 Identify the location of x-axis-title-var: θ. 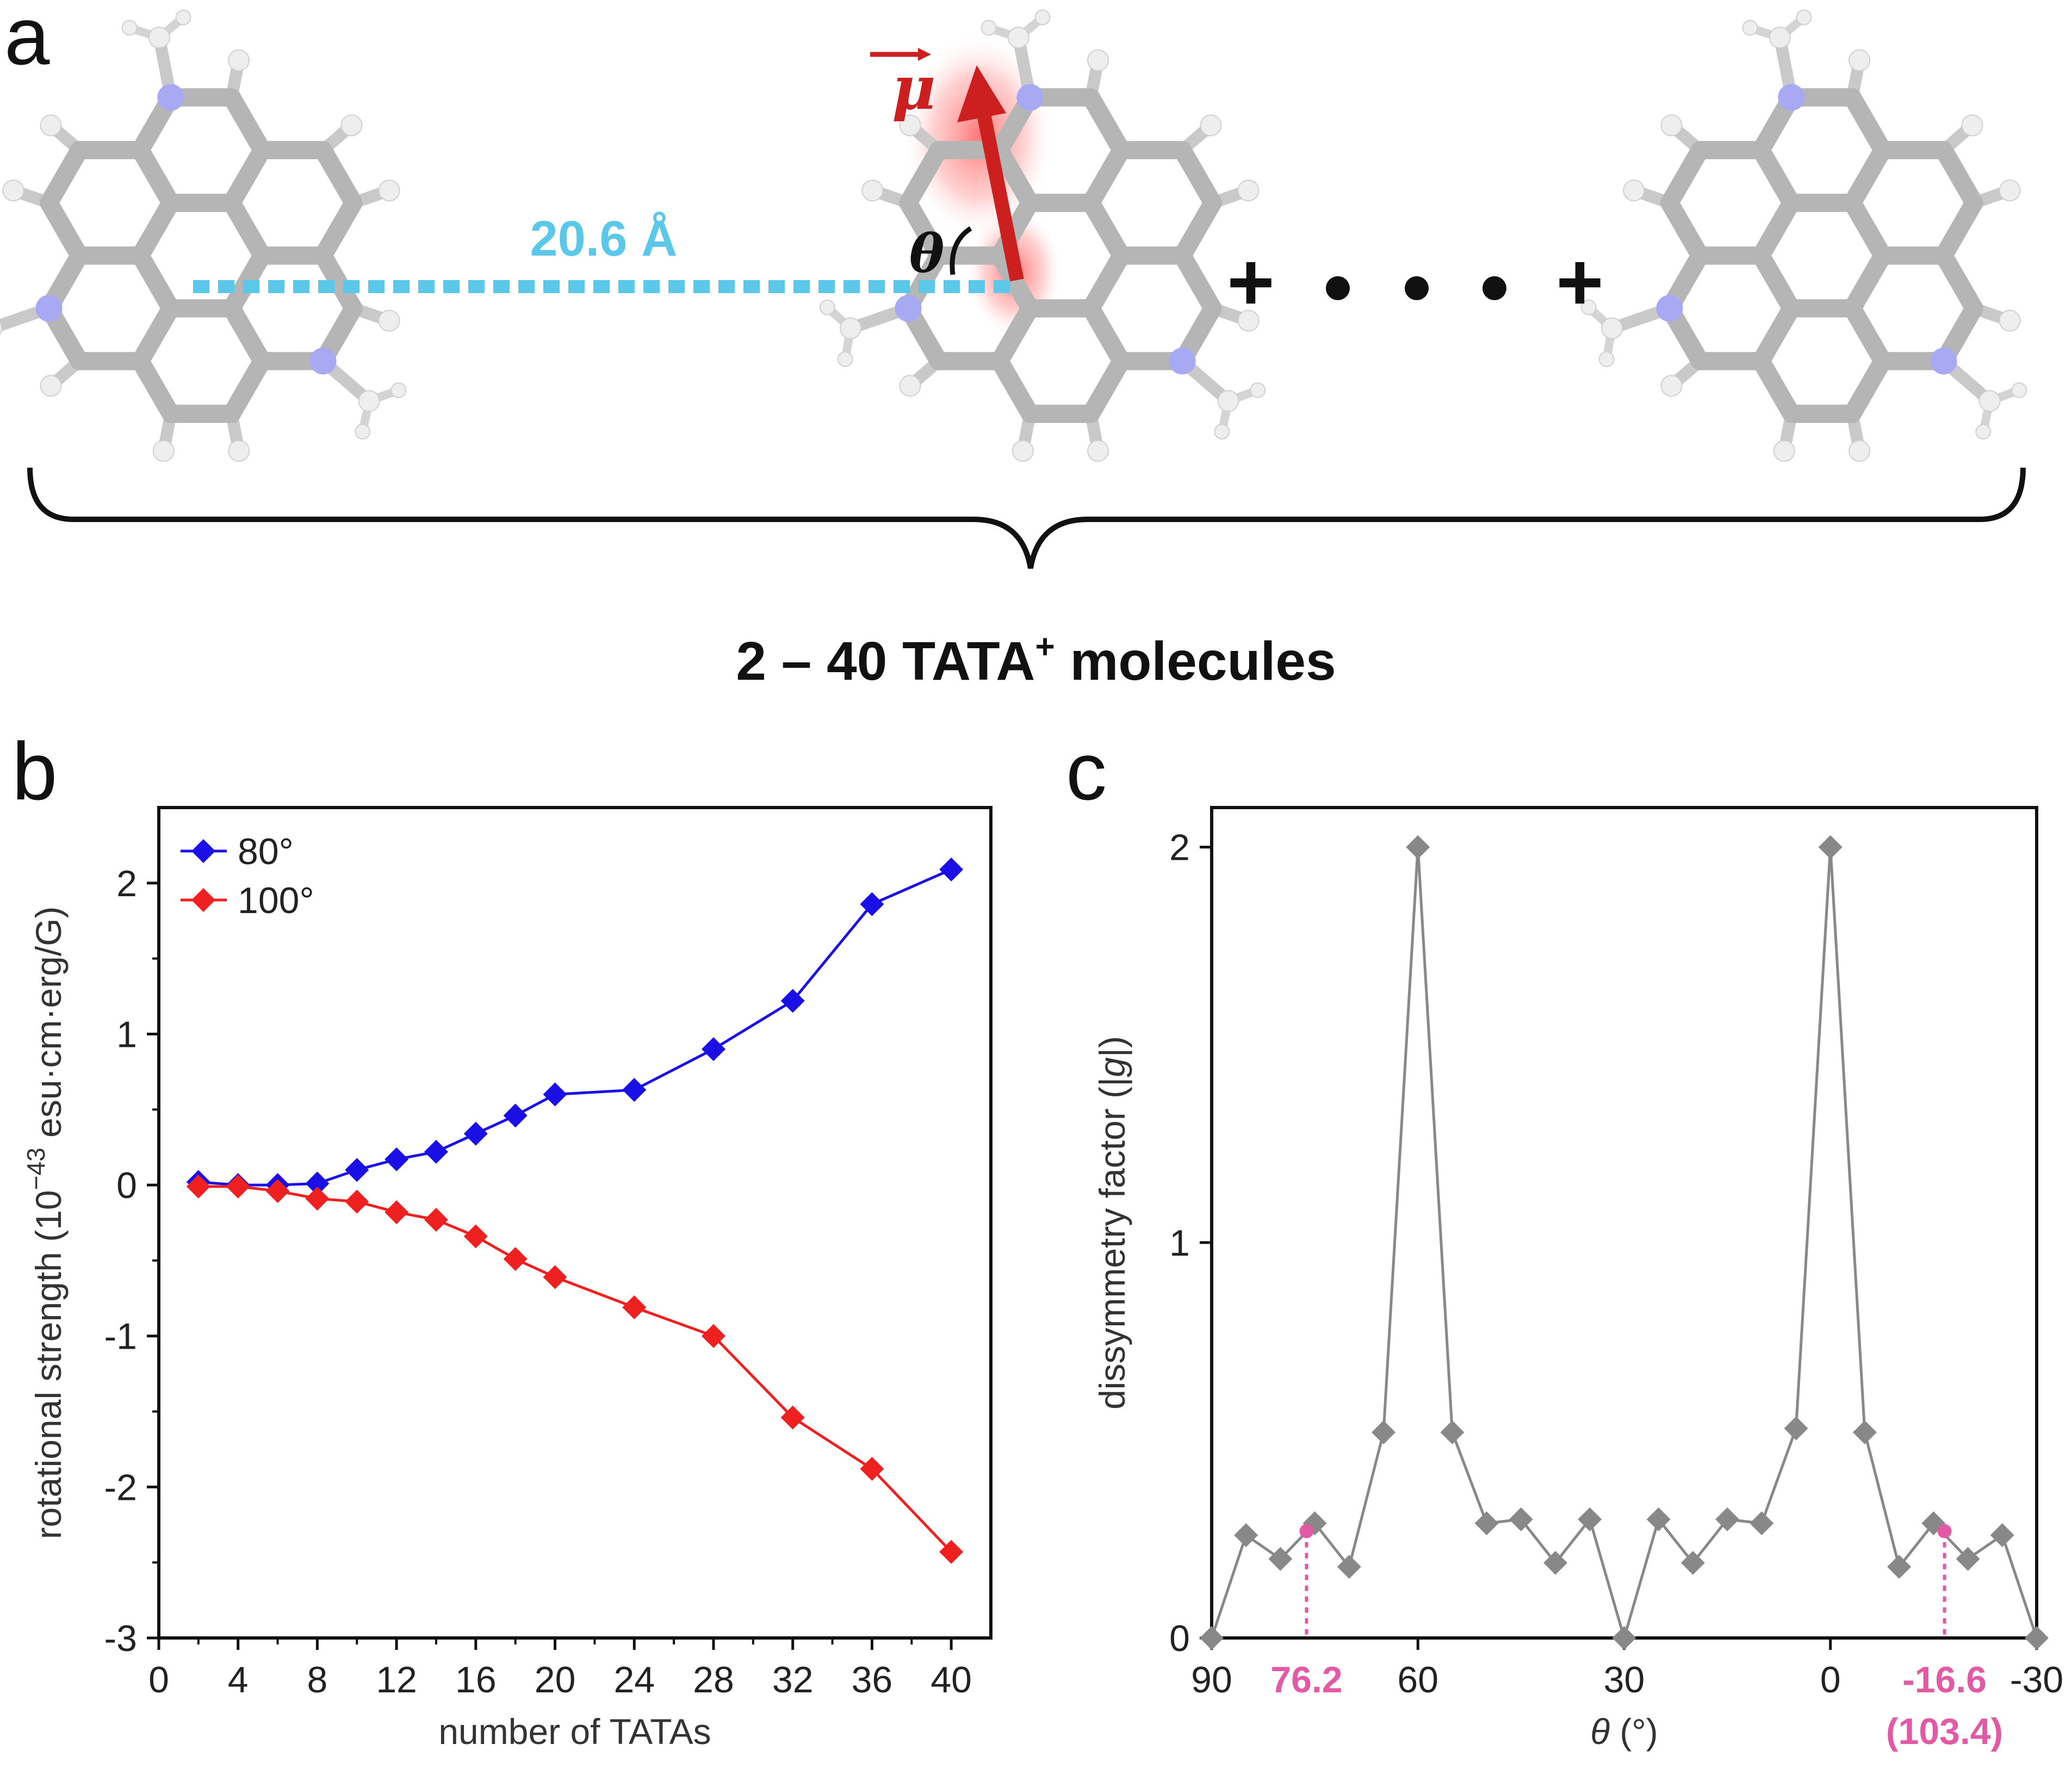
(1600, 1731).